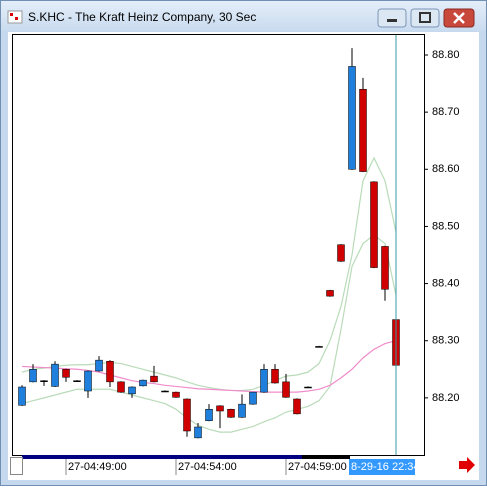 This screenshot has height=491, width=487. Describe the element at coordinates (317, 467) in the screenshot. I see `x-tick-label: 27-04:59:00` at that location.